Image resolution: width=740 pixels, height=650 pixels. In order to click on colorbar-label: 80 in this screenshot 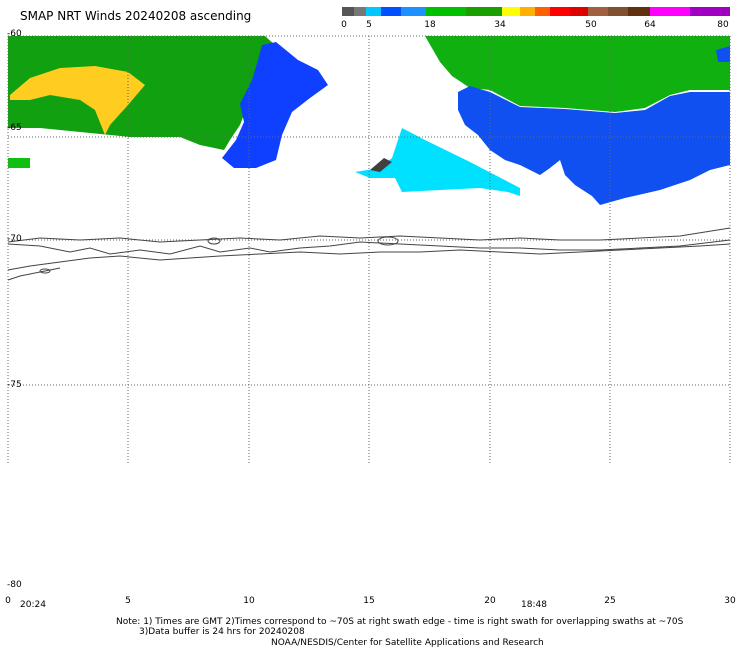, I will do `click(723, 25)`.